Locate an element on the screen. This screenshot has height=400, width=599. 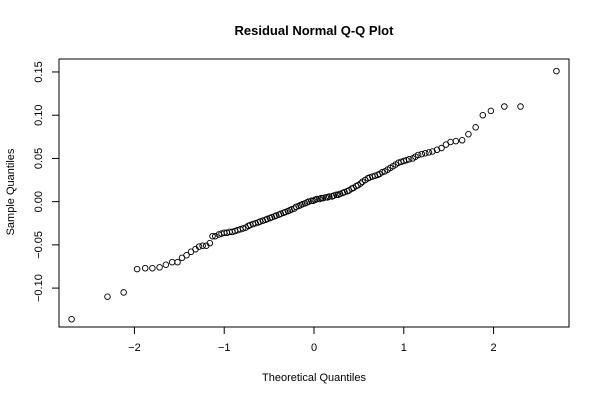
y-tick-label: 0.15 is located at coordinates (39, 71).